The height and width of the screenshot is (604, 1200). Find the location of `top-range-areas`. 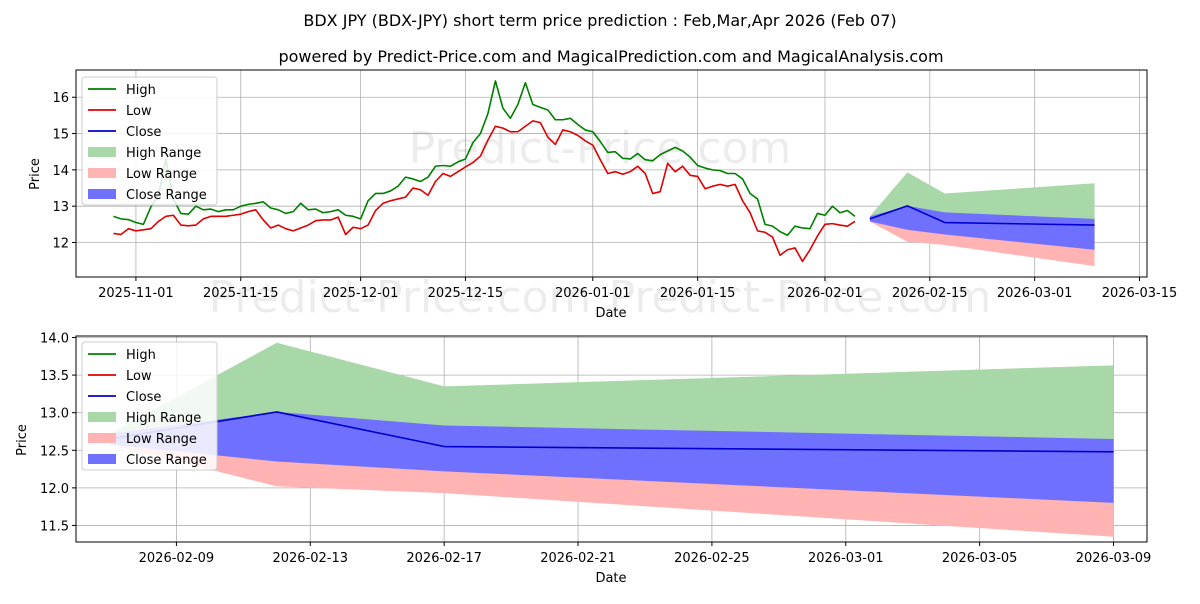

top-range-areas is located at coordinates (982, 219).